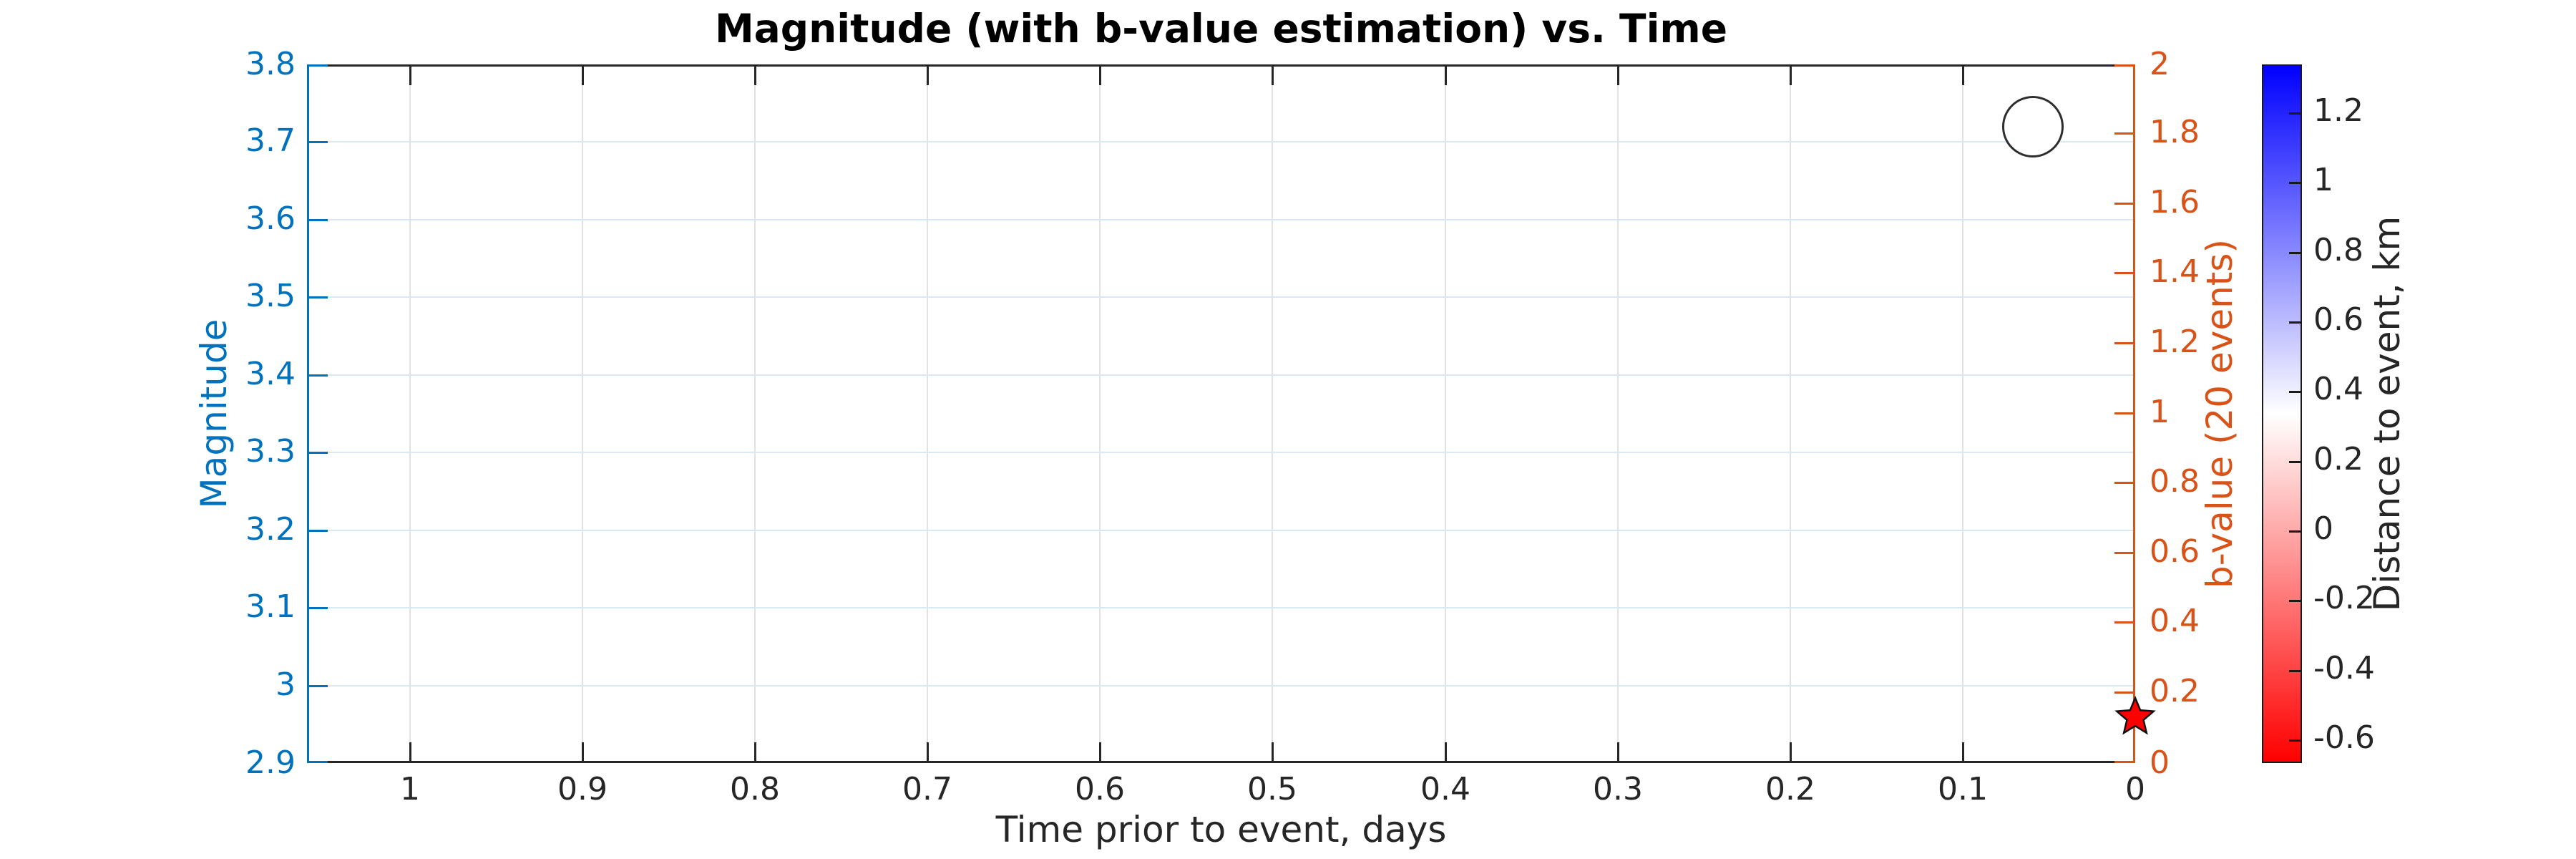  What do you see at coordinates (2387, 413) in the screenshot?
I see `colorbar-axis-label: Distance to event, km` at bounding box center [2387, 413].